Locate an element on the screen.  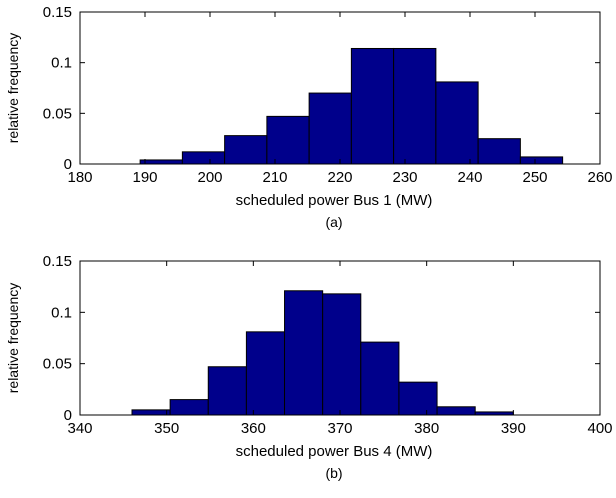
x-tick-label-b-6: 400 is located at coordinates (599, 428).